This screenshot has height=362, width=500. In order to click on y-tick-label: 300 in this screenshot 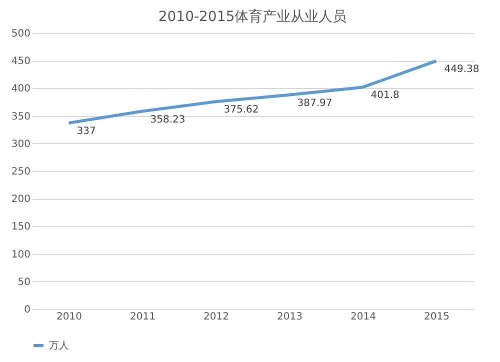, I will do `click(20, 144)`.